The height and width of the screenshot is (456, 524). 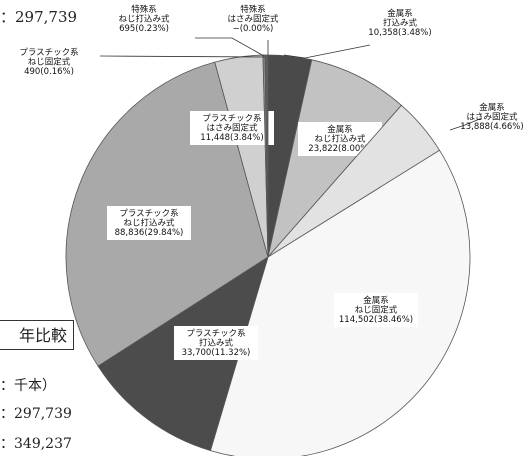 I want to click on unit-text: ：千本）, so click(x=28, y=386).